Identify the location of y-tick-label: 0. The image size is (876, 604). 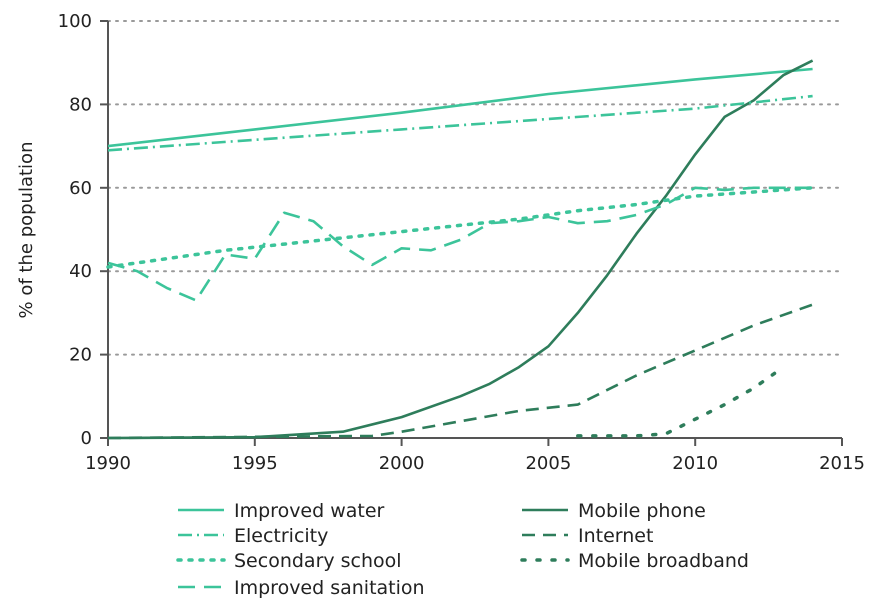
(86, 438).